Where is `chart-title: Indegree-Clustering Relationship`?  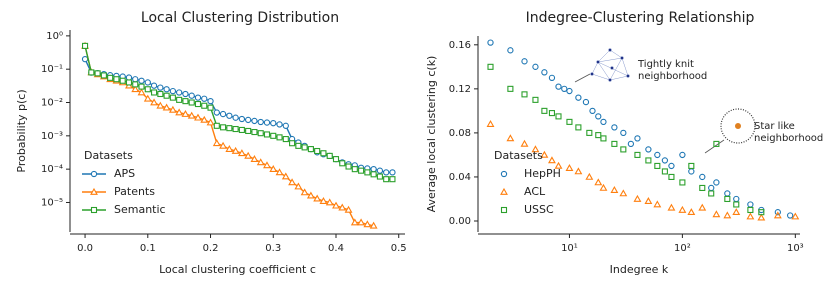 chart-title: Indegree-Clustering Relationship is located at coordinates (640, 18).